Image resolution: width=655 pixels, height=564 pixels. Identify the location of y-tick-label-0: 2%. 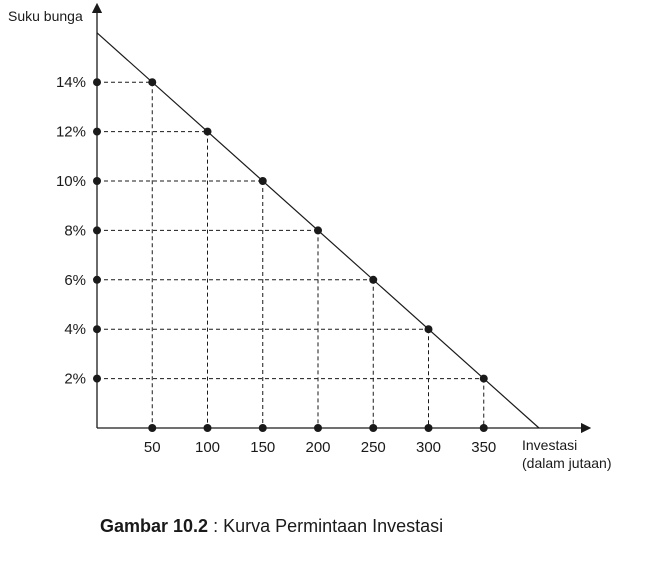
(75, 379).